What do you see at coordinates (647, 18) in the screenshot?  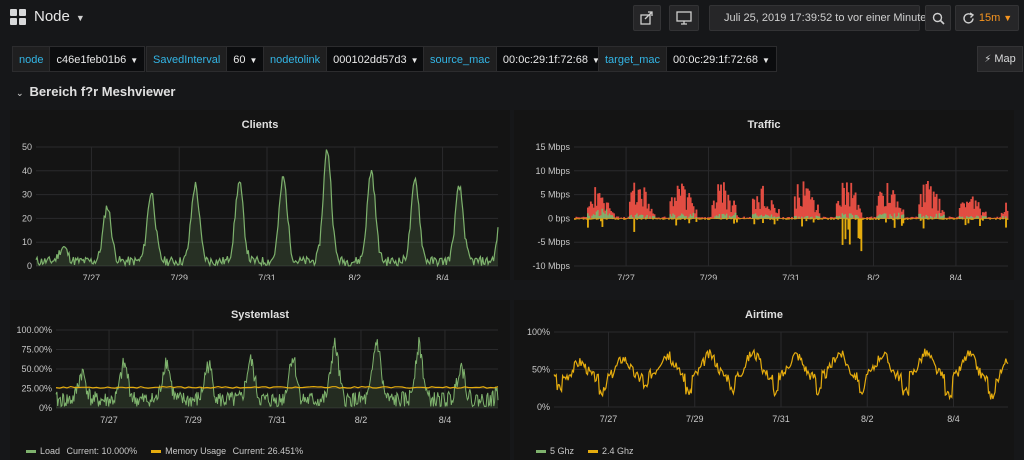 I see `share-button` at bounding box center [647, 18].